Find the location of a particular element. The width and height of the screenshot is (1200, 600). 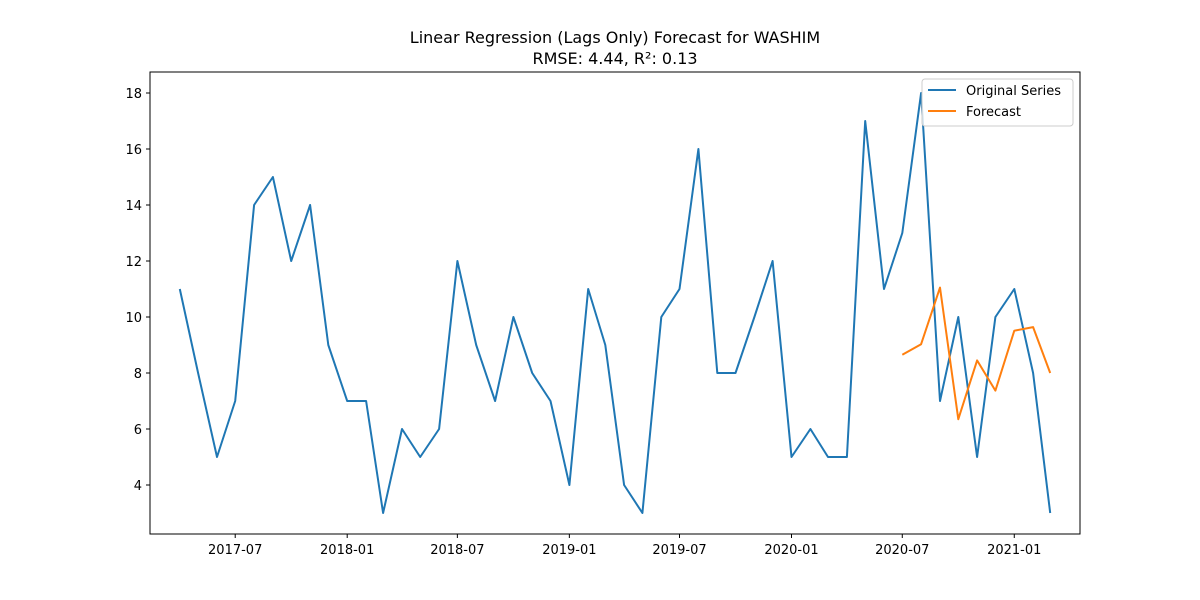

y-tick-label: 18 is located at coordinates (133, 94).